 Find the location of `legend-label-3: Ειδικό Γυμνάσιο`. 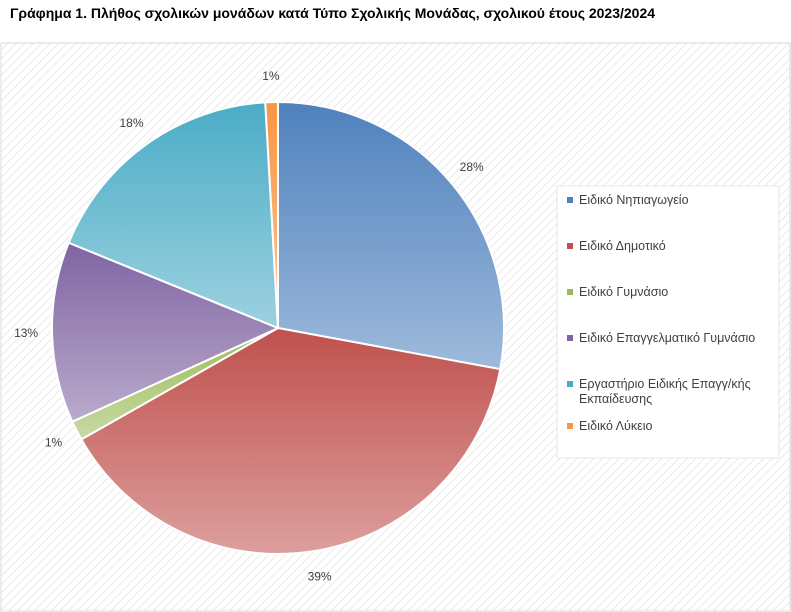

legend-label-3: Ειδικό Γυμνάσιο is located at coordinates (623, 292).